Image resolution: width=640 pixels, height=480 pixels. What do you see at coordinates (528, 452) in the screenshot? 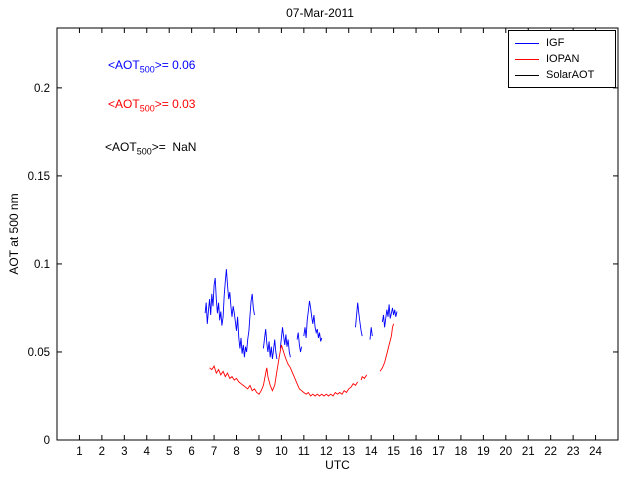
I see `x-tick-label: 21` at bounding box center [528, 452].